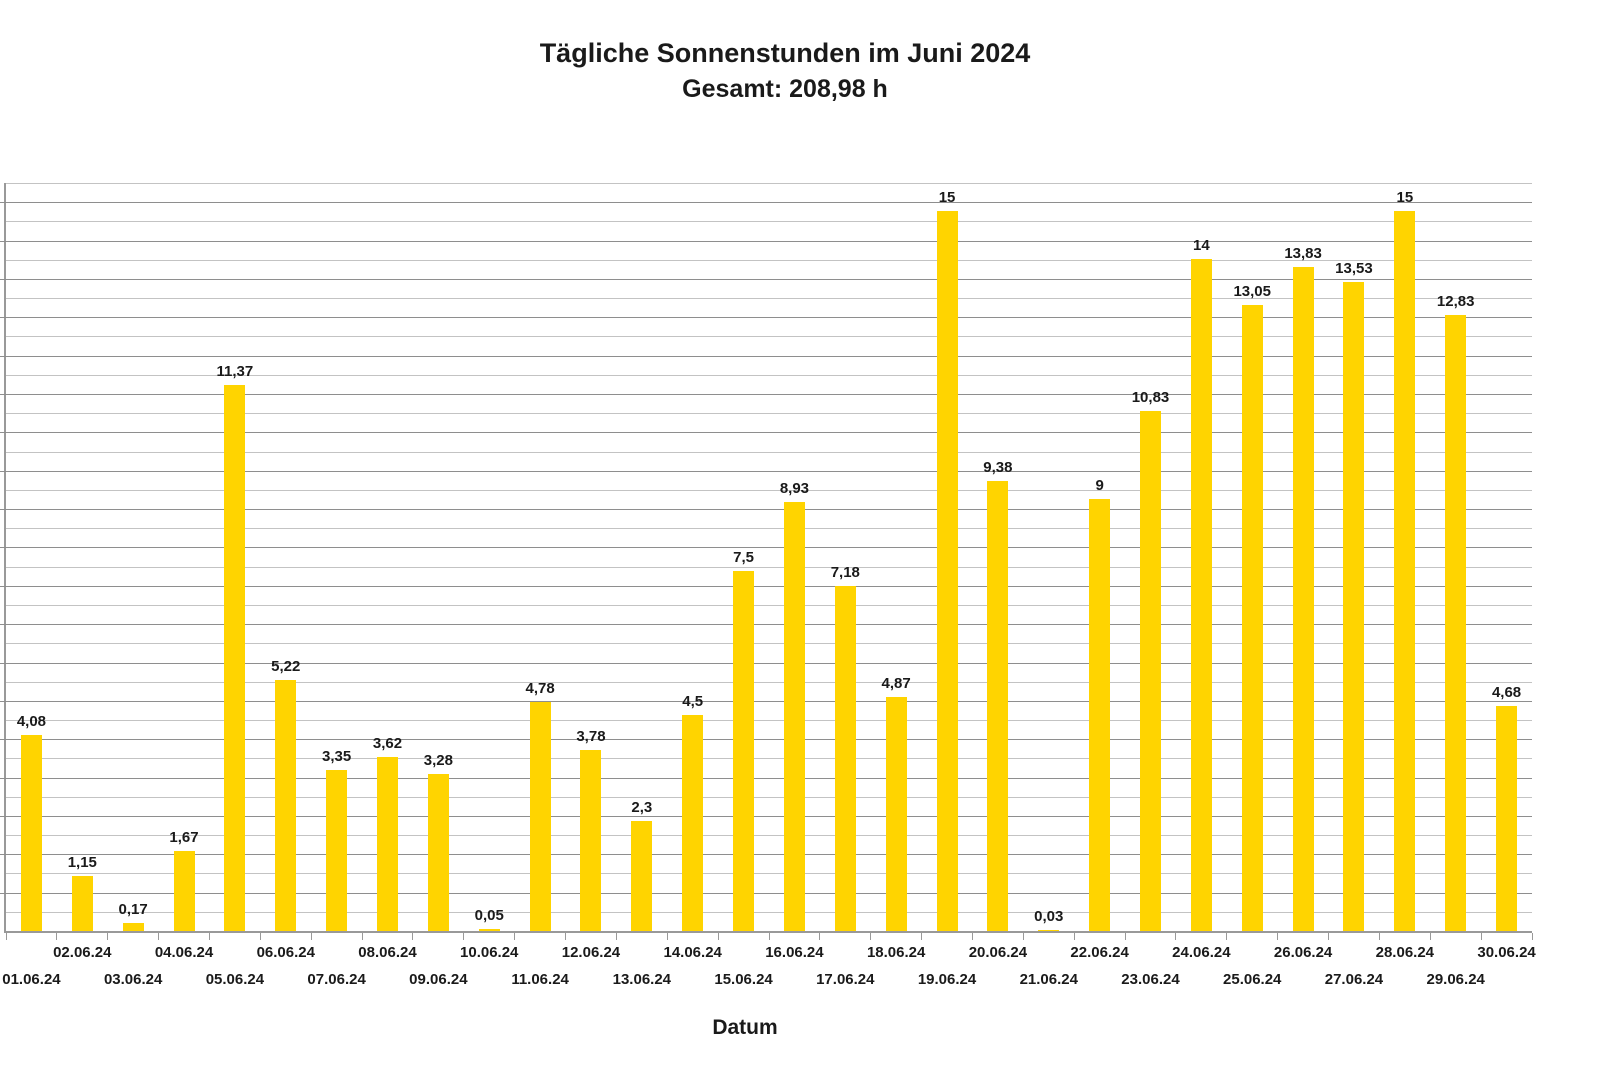  What do you see at coordinates (1455, 979) in the screenshot?
I see `x-tick-label: 29.06.24` at bounding box center [1455, 979].